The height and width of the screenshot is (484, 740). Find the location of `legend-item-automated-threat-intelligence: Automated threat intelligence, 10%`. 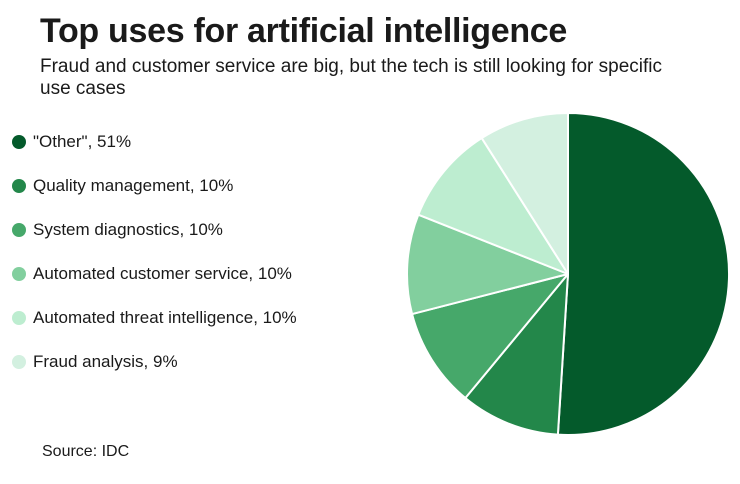

legend-item-automated-threat-intelligence: Automated threat intelligence, 10% is located at coordinates (154, 318).